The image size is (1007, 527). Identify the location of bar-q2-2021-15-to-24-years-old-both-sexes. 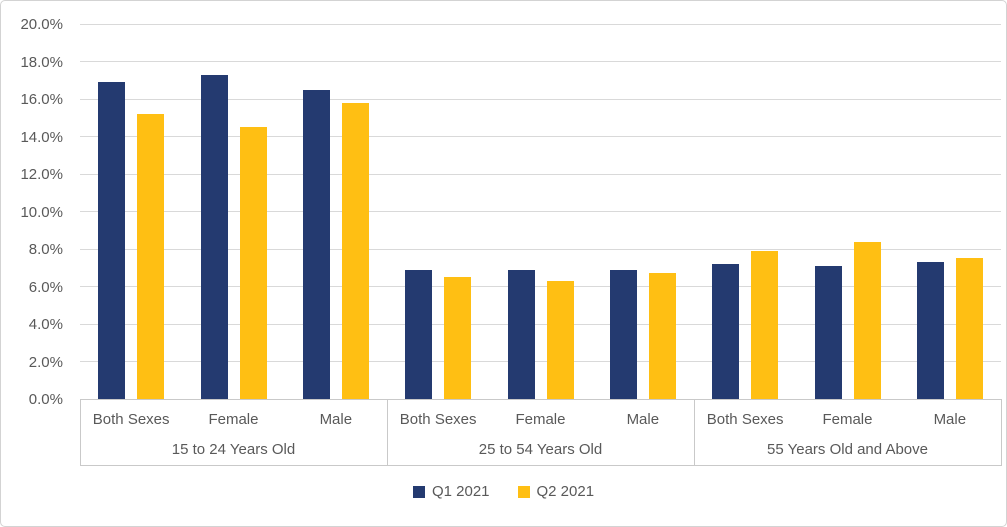
(151, 256).